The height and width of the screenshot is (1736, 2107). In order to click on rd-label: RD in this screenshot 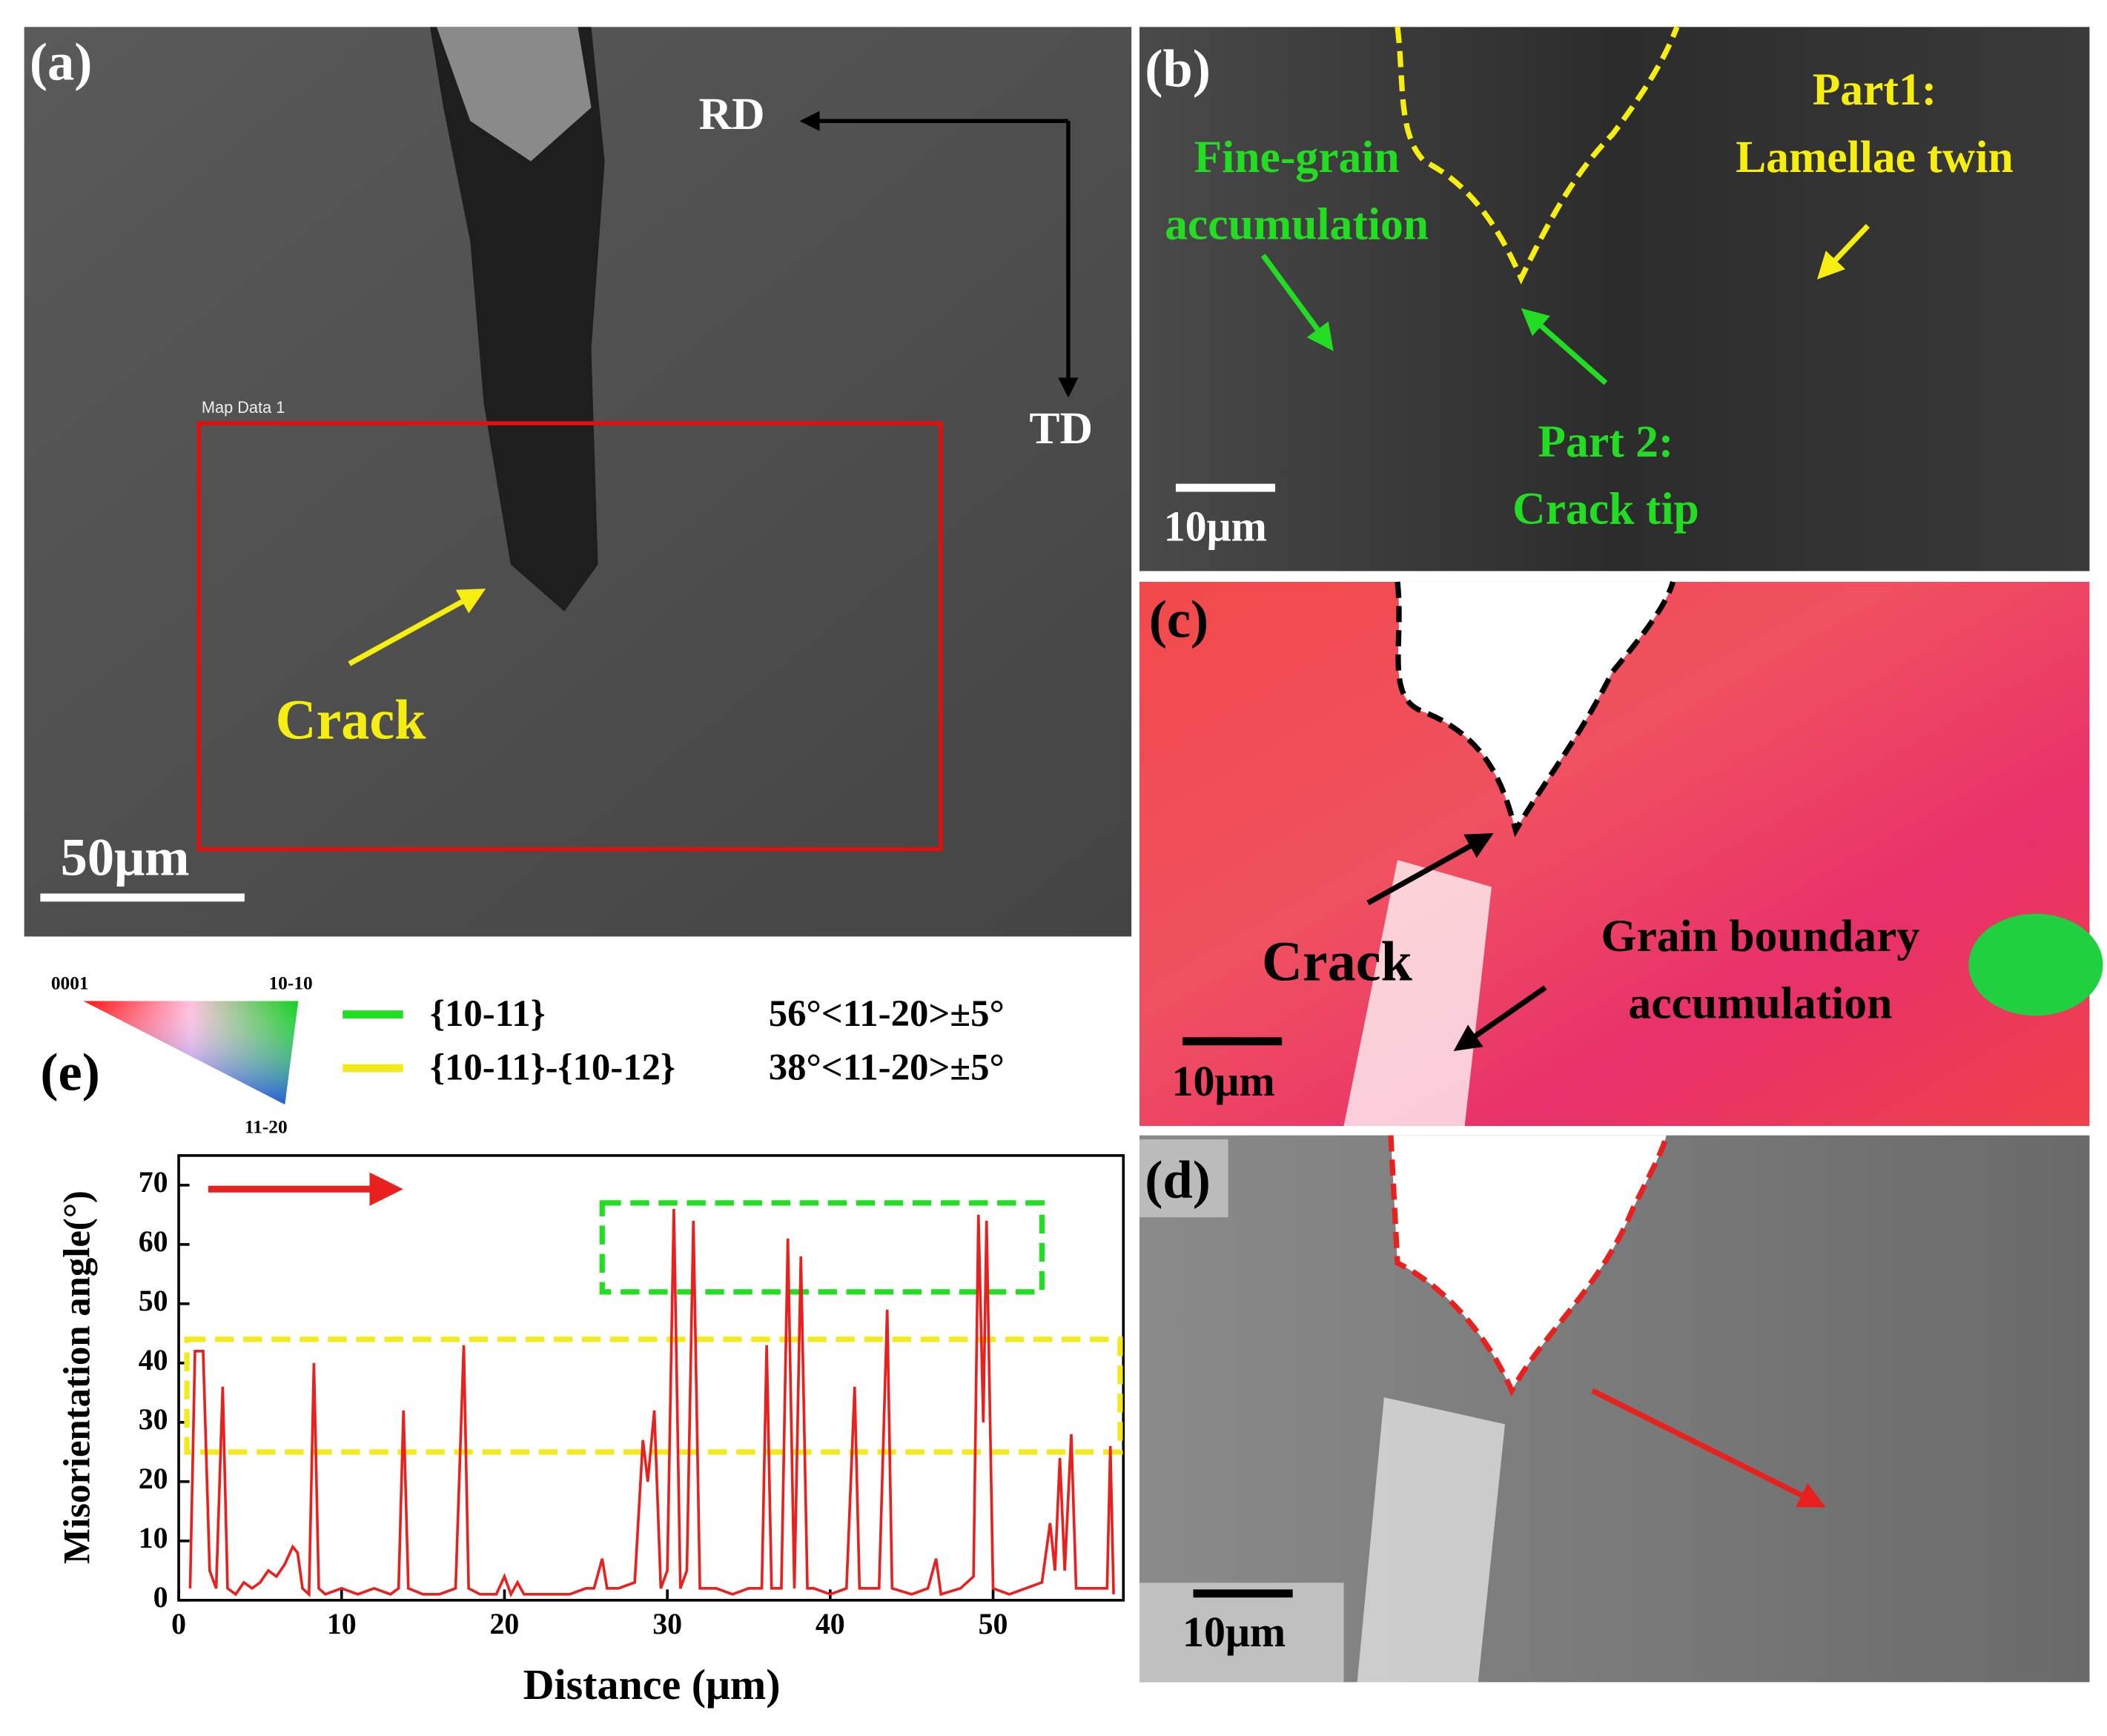, I will do `click(732, 114)`.